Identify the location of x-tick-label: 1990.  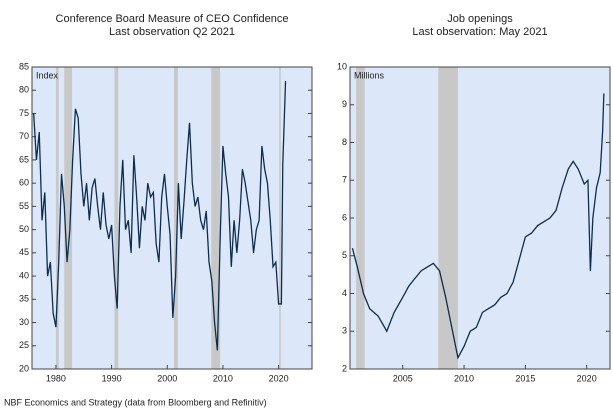
(112, 378).